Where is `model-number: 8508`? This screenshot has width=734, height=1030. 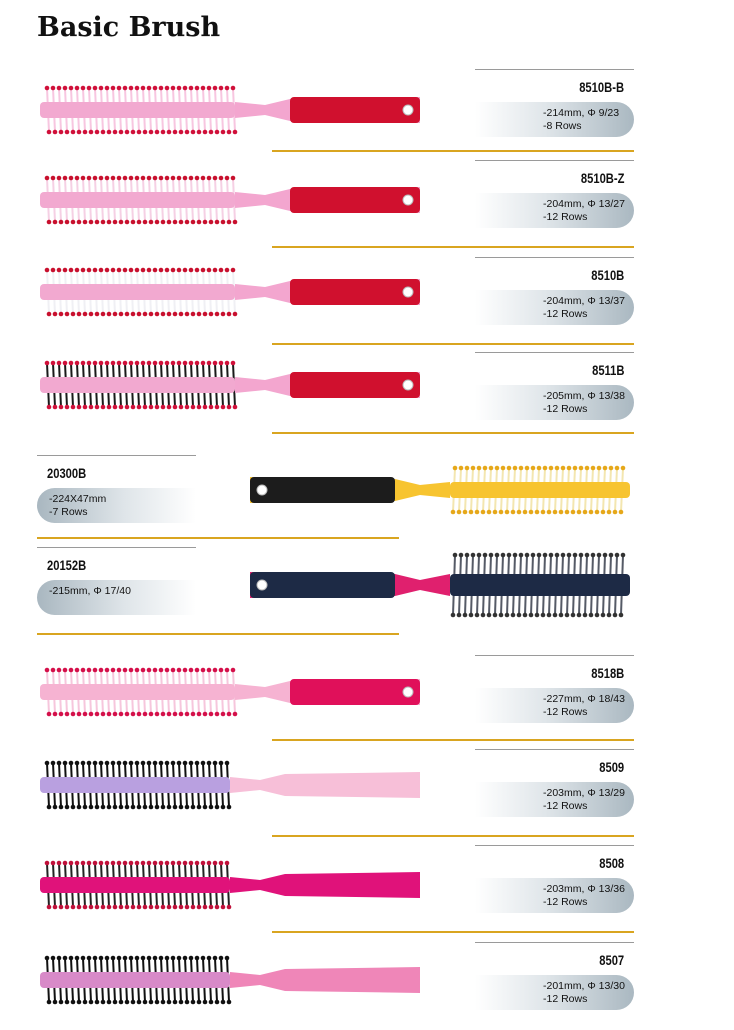 model-number: 8508 is located at coordinates (611, 863).